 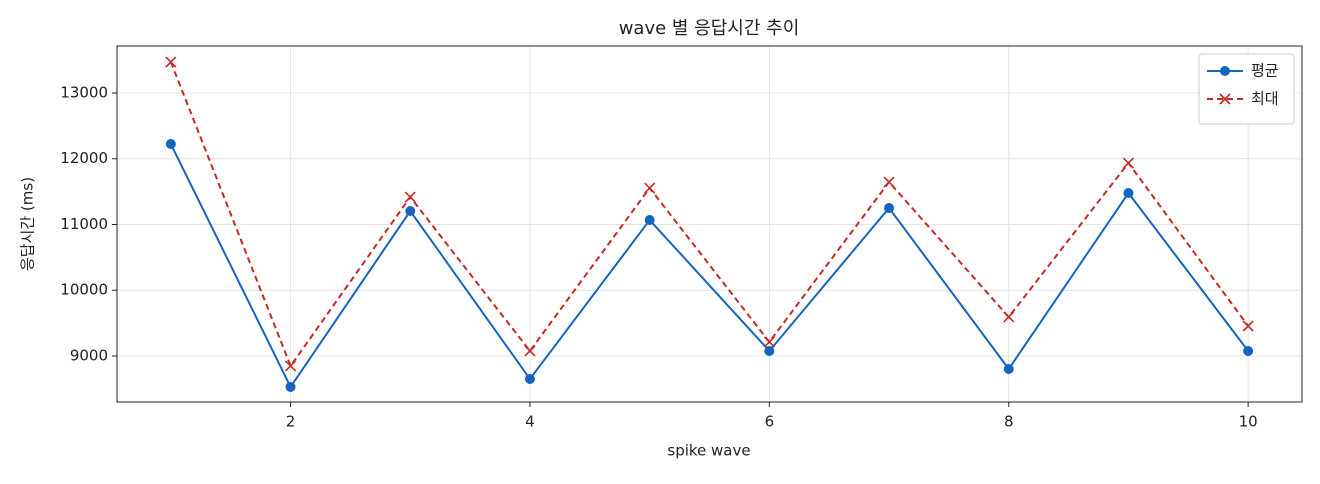 I want to click on y-tick-label: 10000, so click(x=84, y=290).